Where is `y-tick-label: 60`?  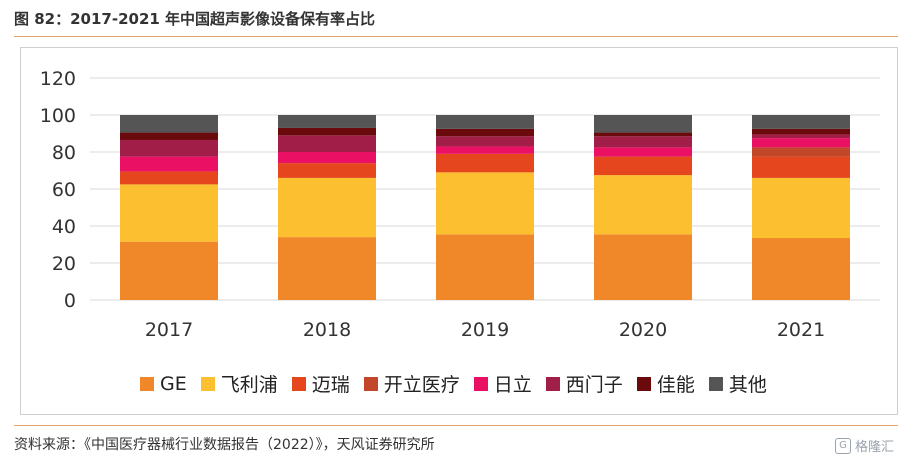
y-tick-label: 60 is located at coordinates (64, 190).